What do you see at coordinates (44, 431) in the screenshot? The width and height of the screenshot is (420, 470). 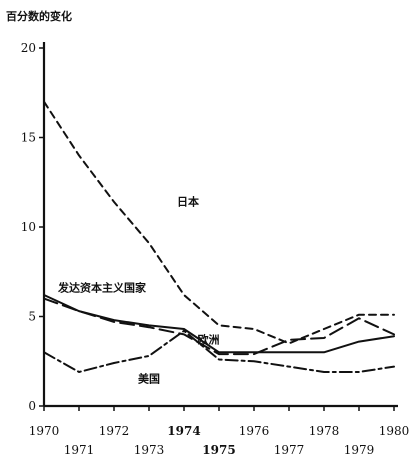 I see `x-tick-label: 1970` at bounding box center [44, 431].